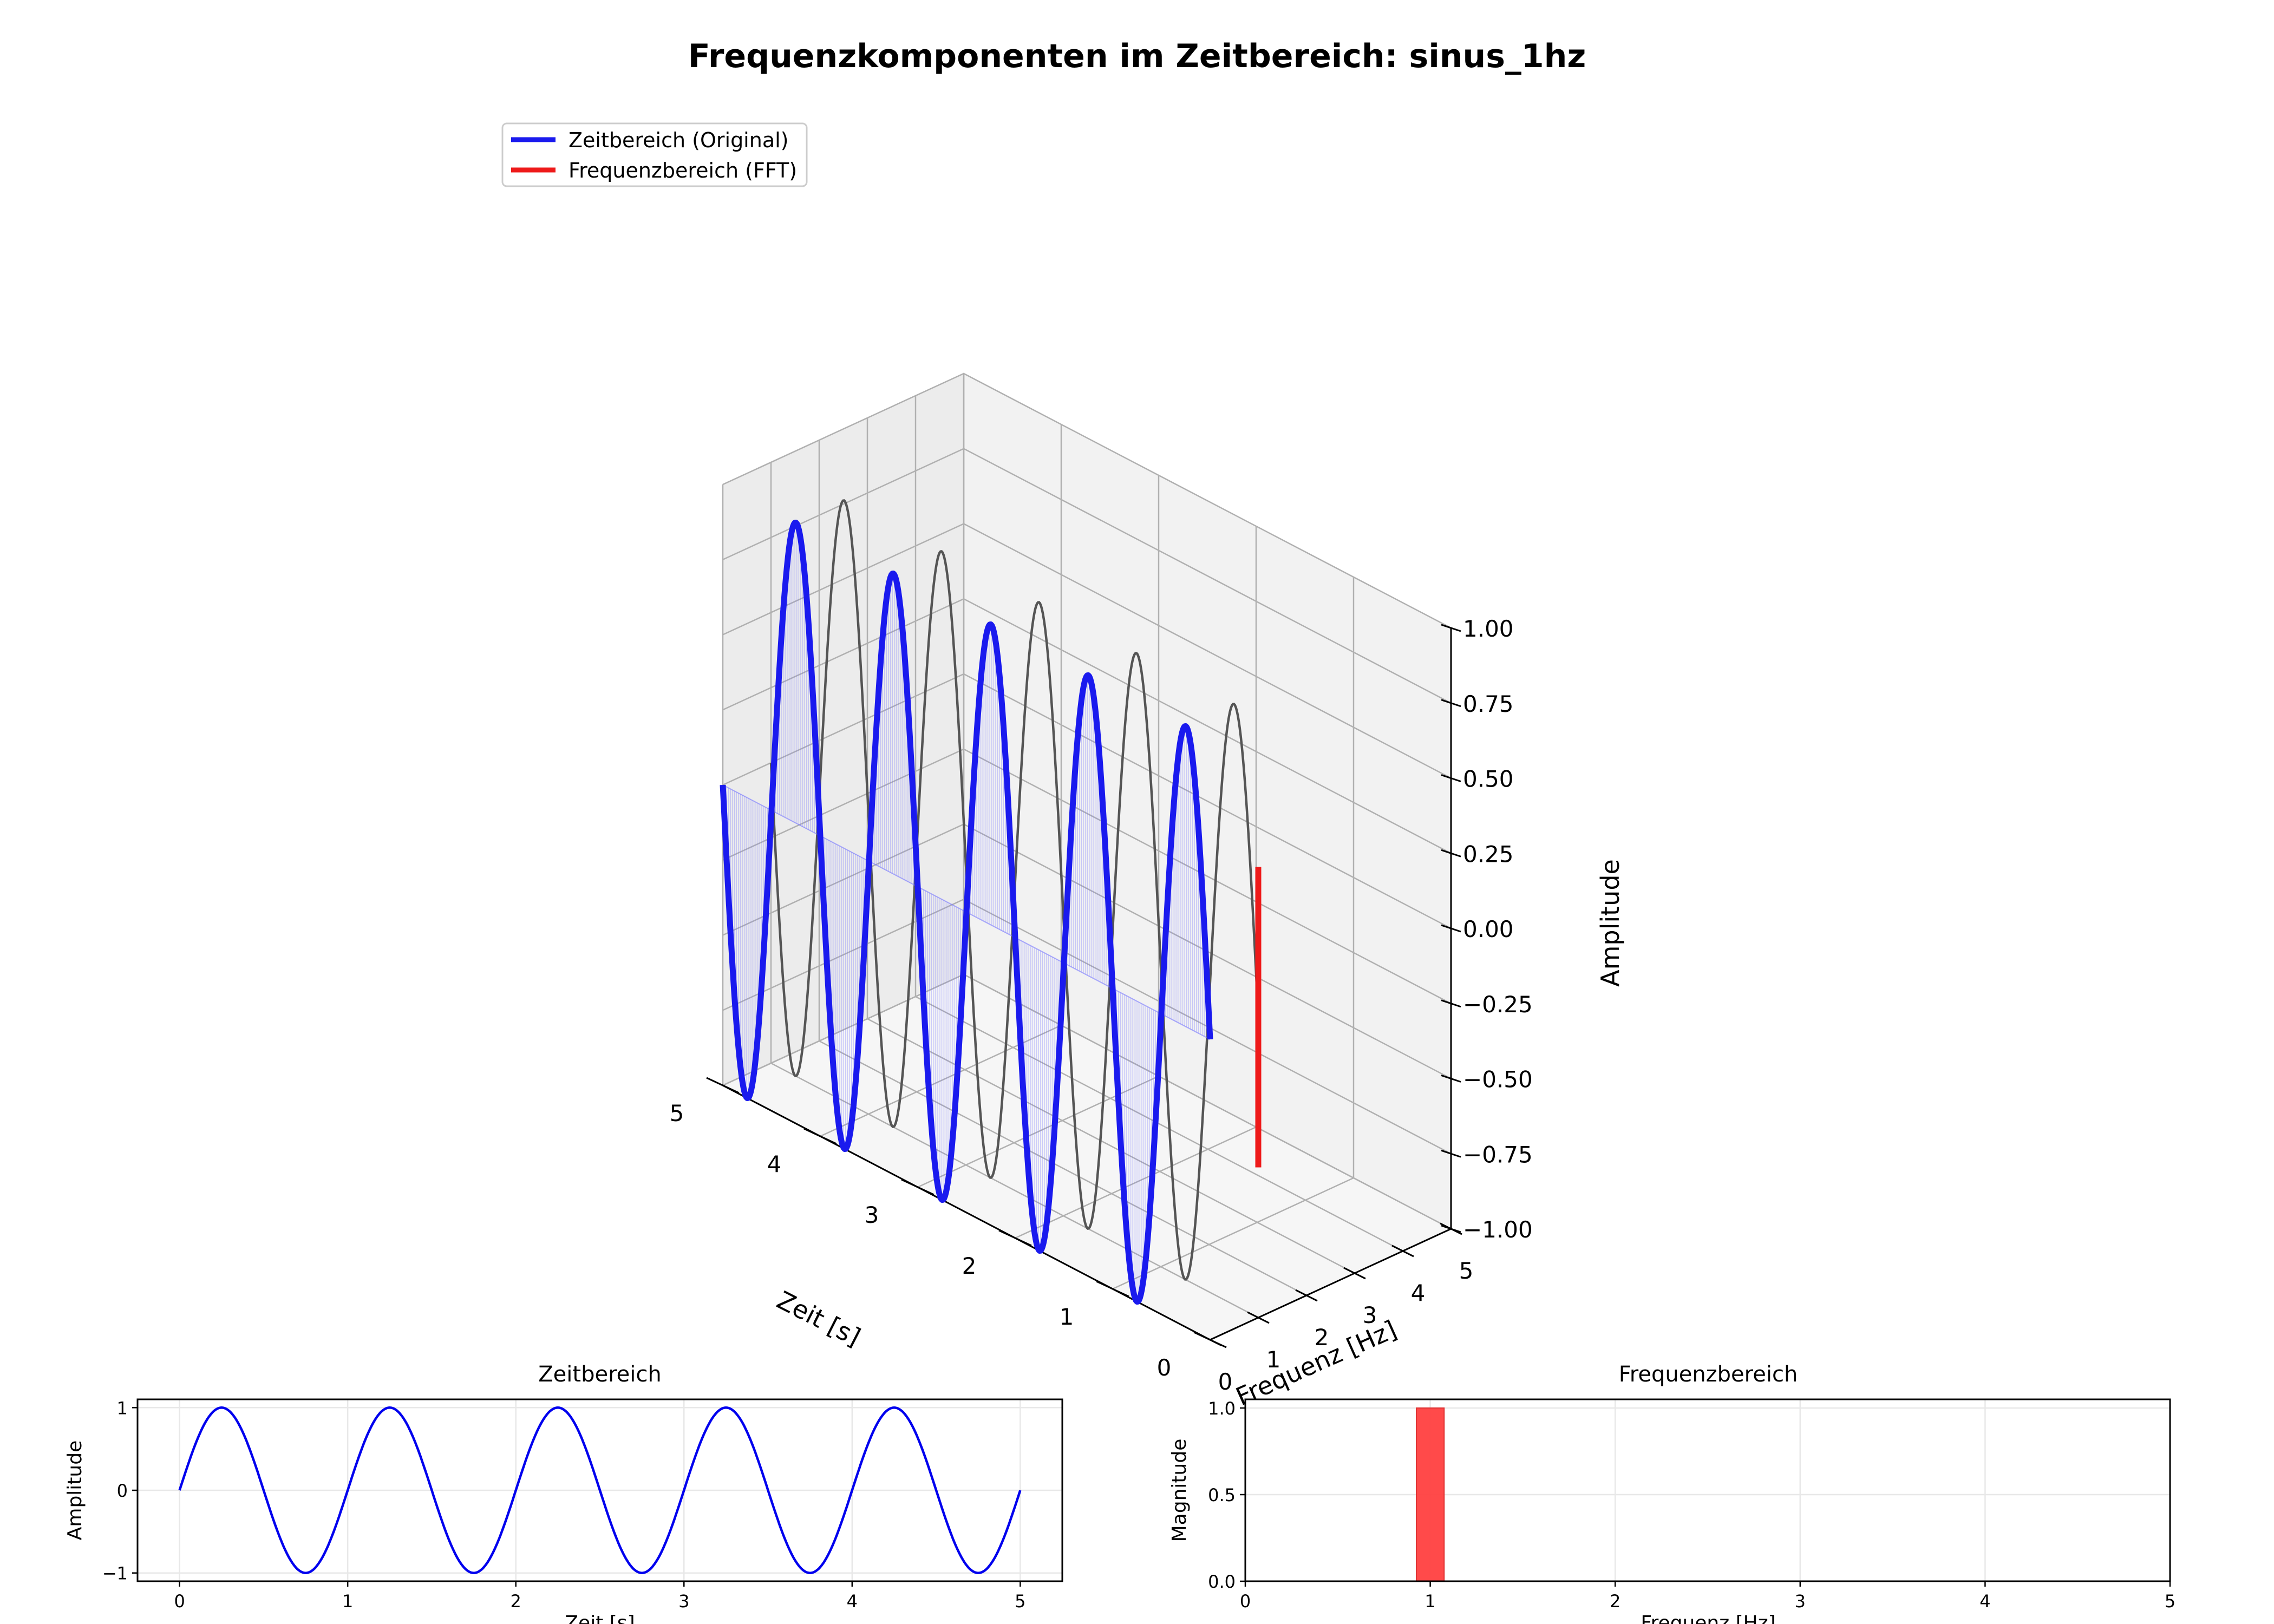 The image size is (2274, 1624). I want to click on time-tick-label-3d: 5, so click(677, 1113).